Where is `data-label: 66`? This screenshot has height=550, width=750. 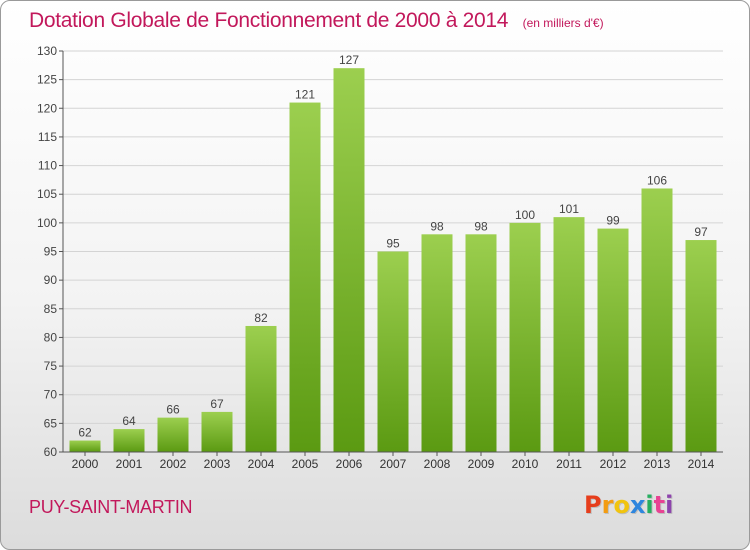 data-label: 66 is located at coordinates (173, 410).